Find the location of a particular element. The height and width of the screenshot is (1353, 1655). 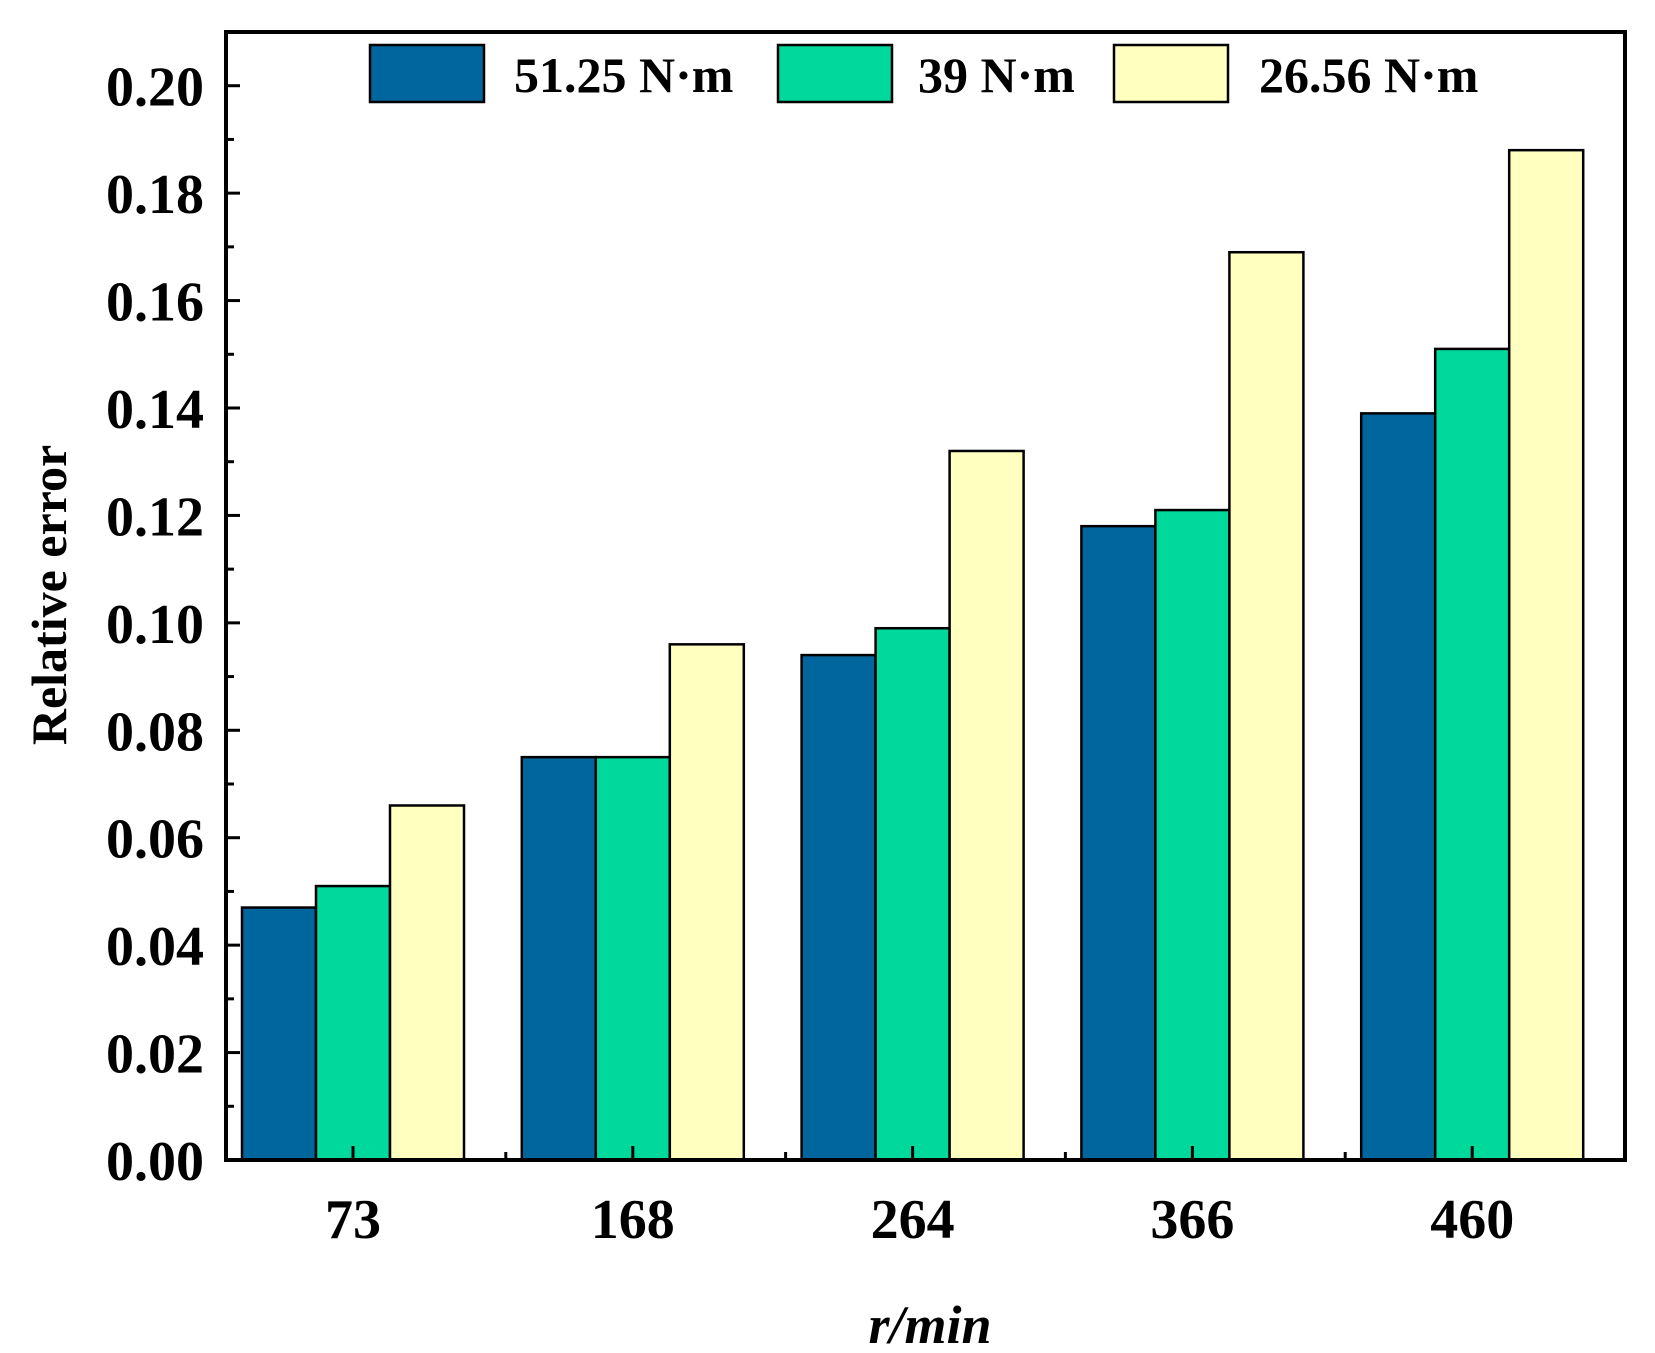

x-tick-label: 168 is located at coordinates (633, 1220).